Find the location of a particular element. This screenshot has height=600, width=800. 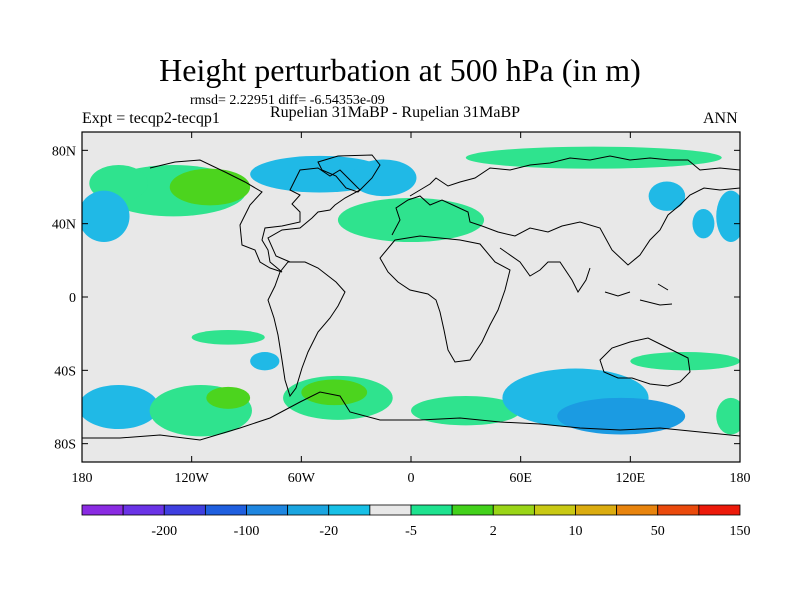

experiment-label: Expt = tecqp2-tecqp1 is located at coordinates (151, 118).